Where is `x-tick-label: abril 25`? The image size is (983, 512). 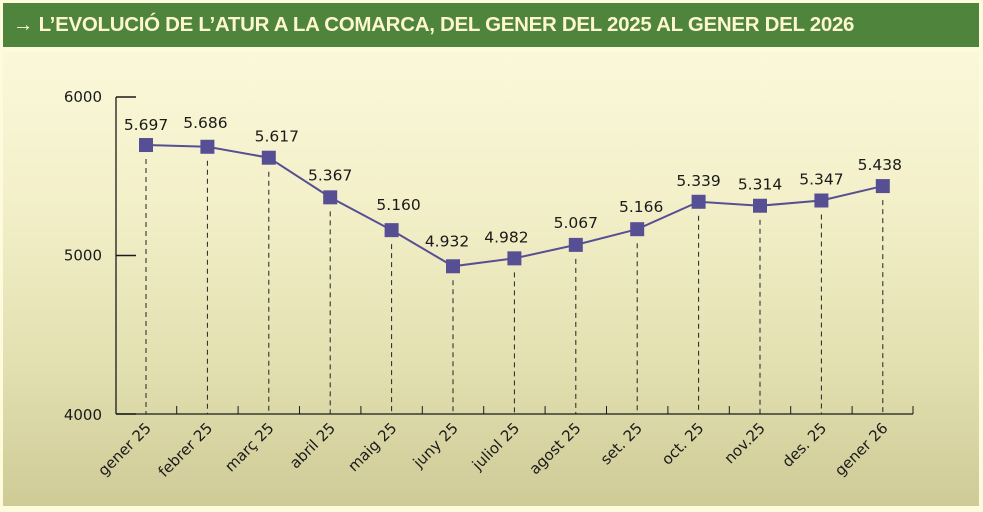
x-tick-label: abril 25 is located at coordinates (312, 445).